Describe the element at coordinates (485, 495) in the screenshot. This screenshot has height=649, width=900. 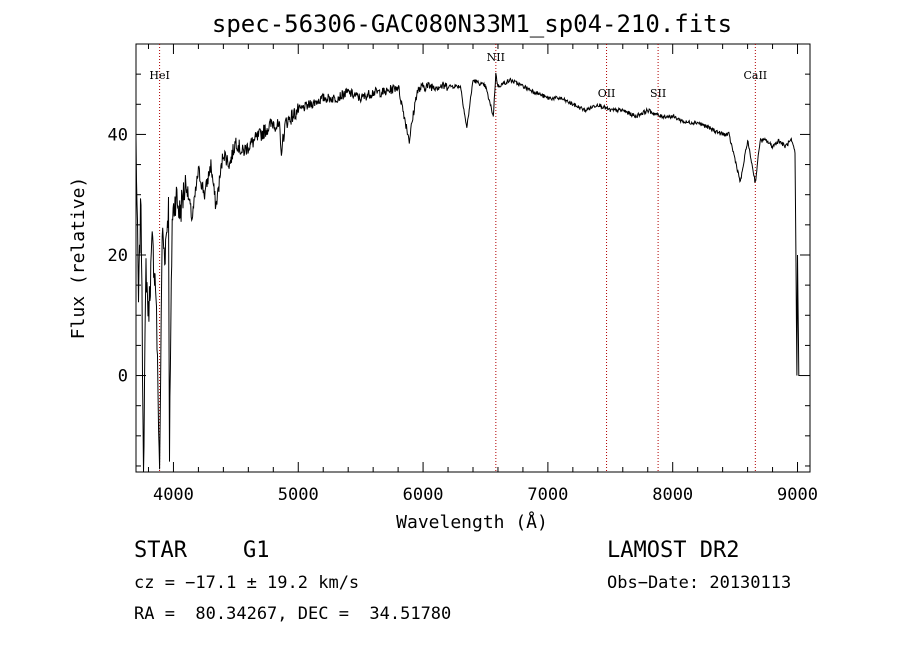
I see `x-tick-labels: 4000 5000 6000 7000 8000 9000` at that location.